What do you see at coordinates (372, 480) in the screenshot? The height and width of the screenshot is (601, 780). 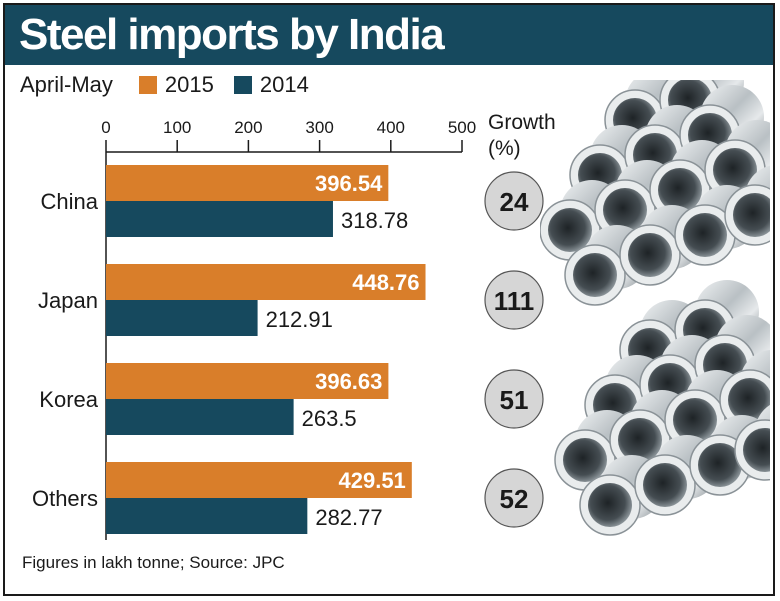 I see `data-label-2015: 429.51` at bounding box center [372, 480].